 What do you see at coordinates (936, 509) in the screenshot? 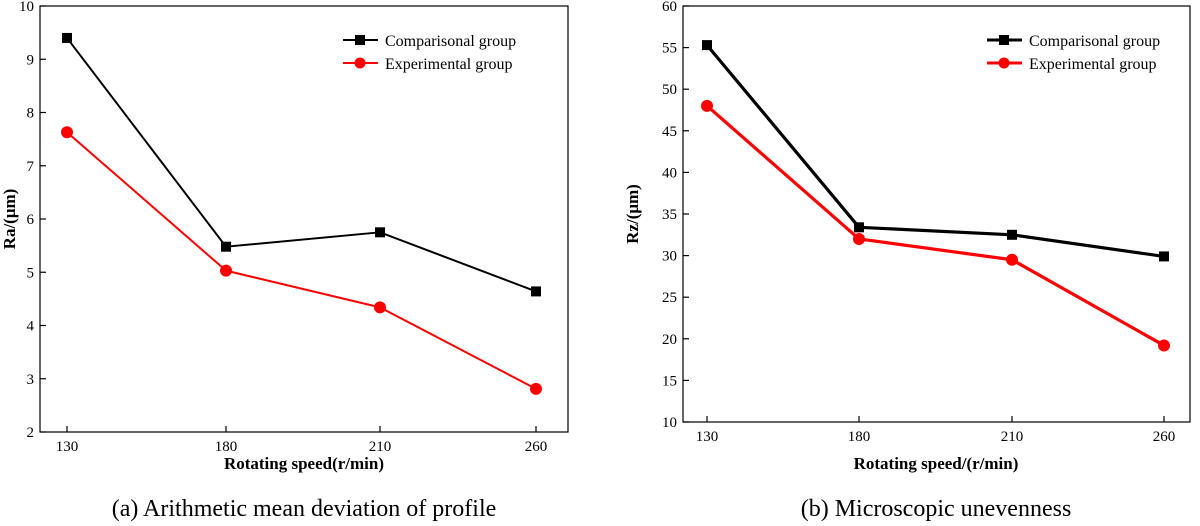
I see `chart-caption: (b) Microscopic unevenness` at bounding box center [936, 509].